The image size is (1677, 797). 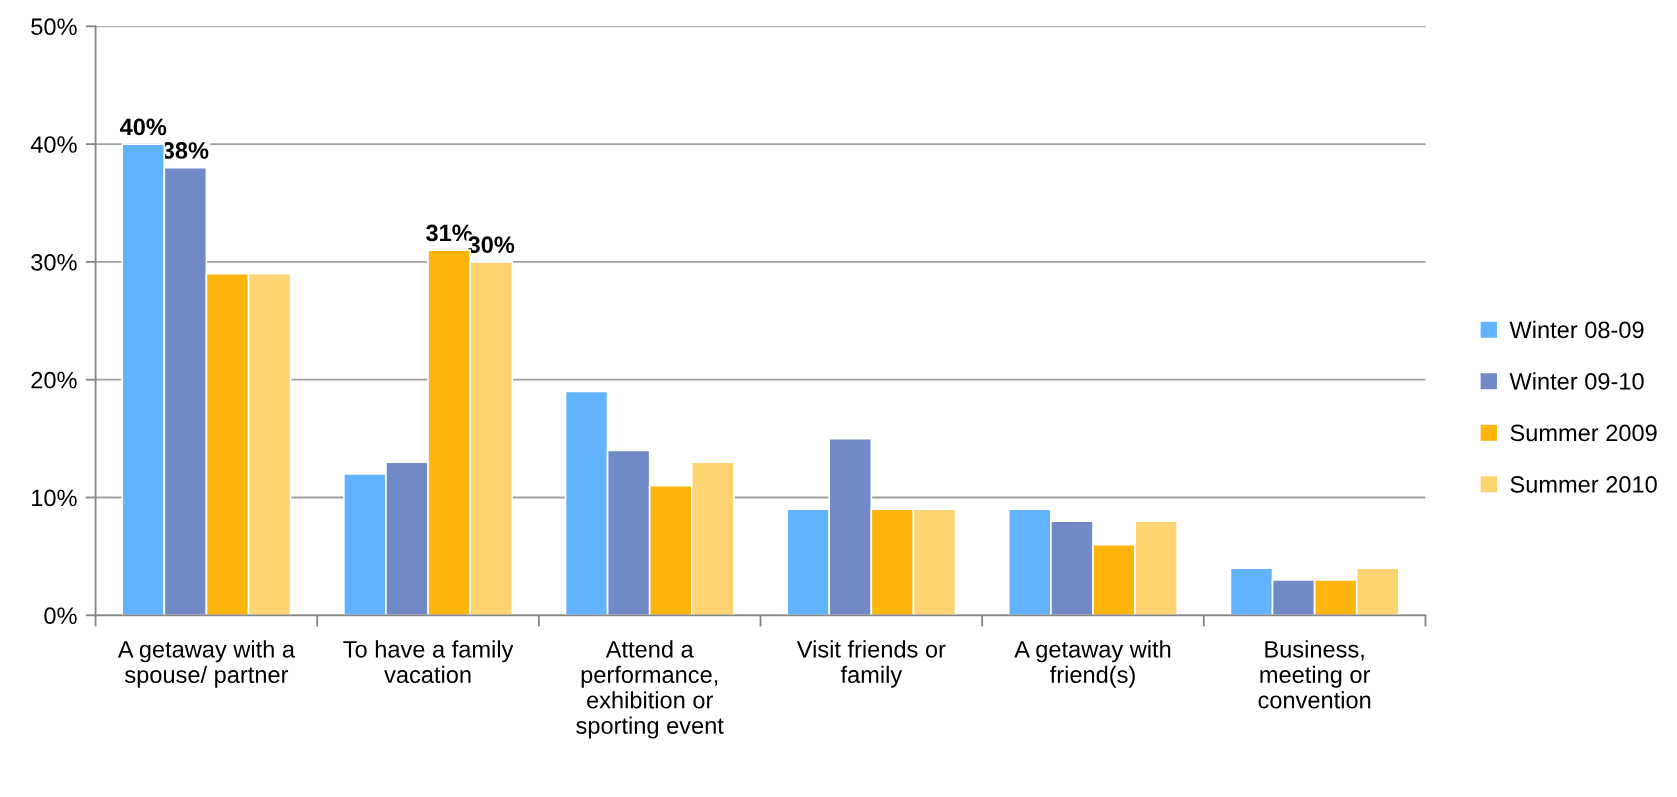 I want to click on data-label: 40%, so click(x=143, y=127).